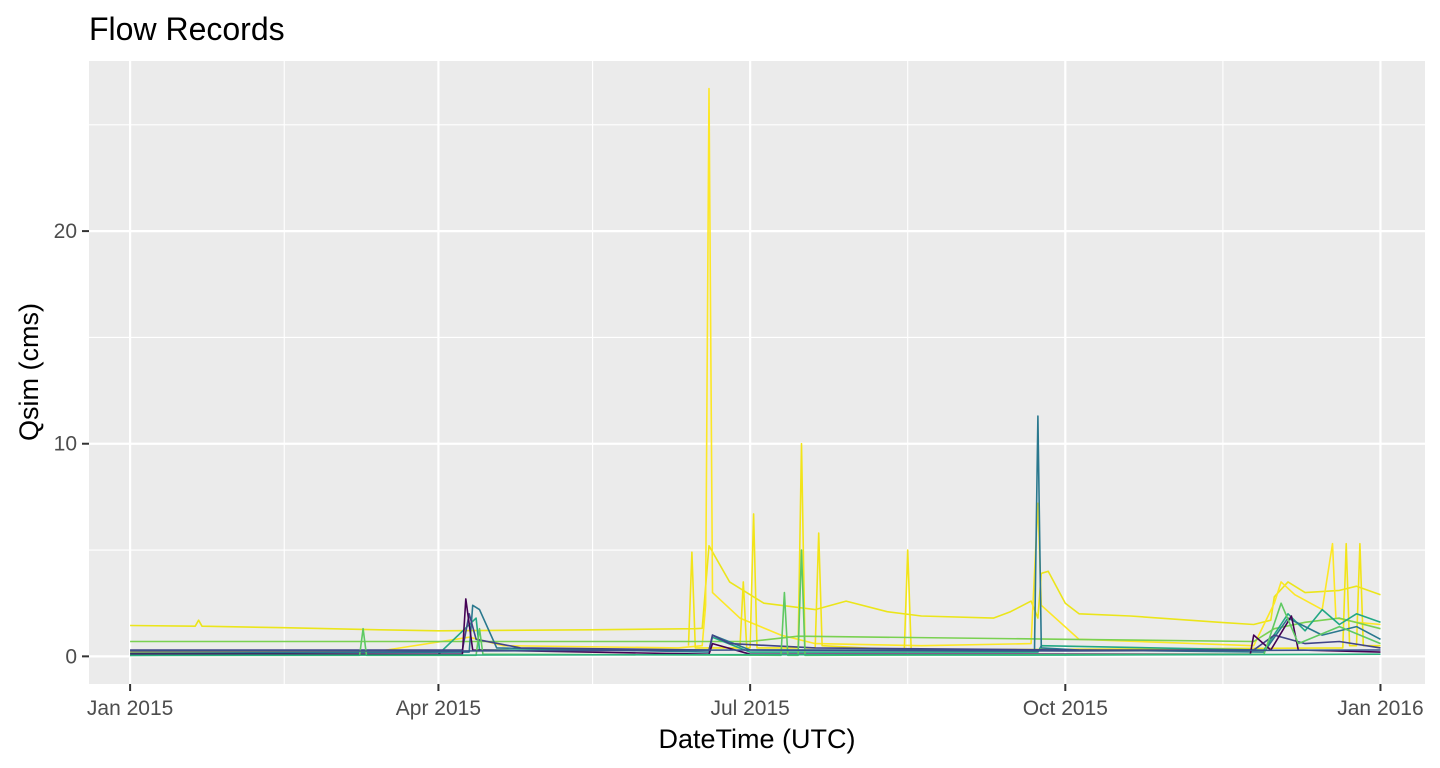  What do you see at coordinates (130, 708) in the screenshot?
I see `x-tick-label: Jan 2015` at bounding box center [130, 708].